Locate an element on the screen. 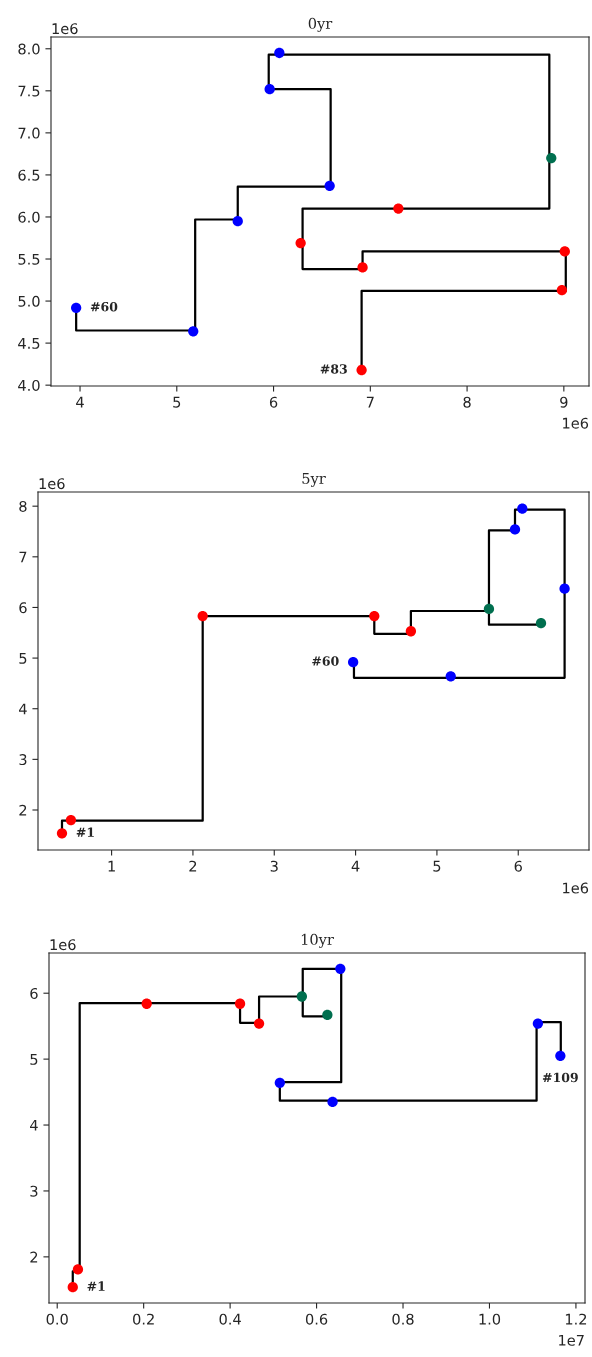  chart-title: 5yr is located at coordinates (314, 480).